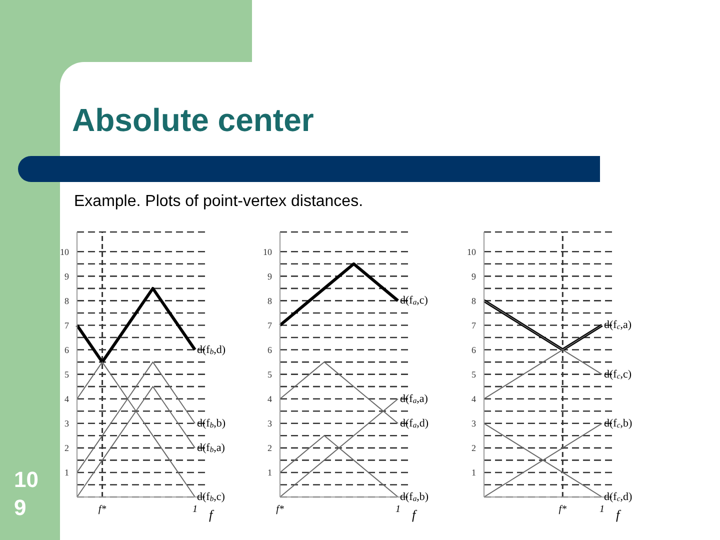  I want to click on series-label: d(f$_{b}$,a), so click(211, 447).